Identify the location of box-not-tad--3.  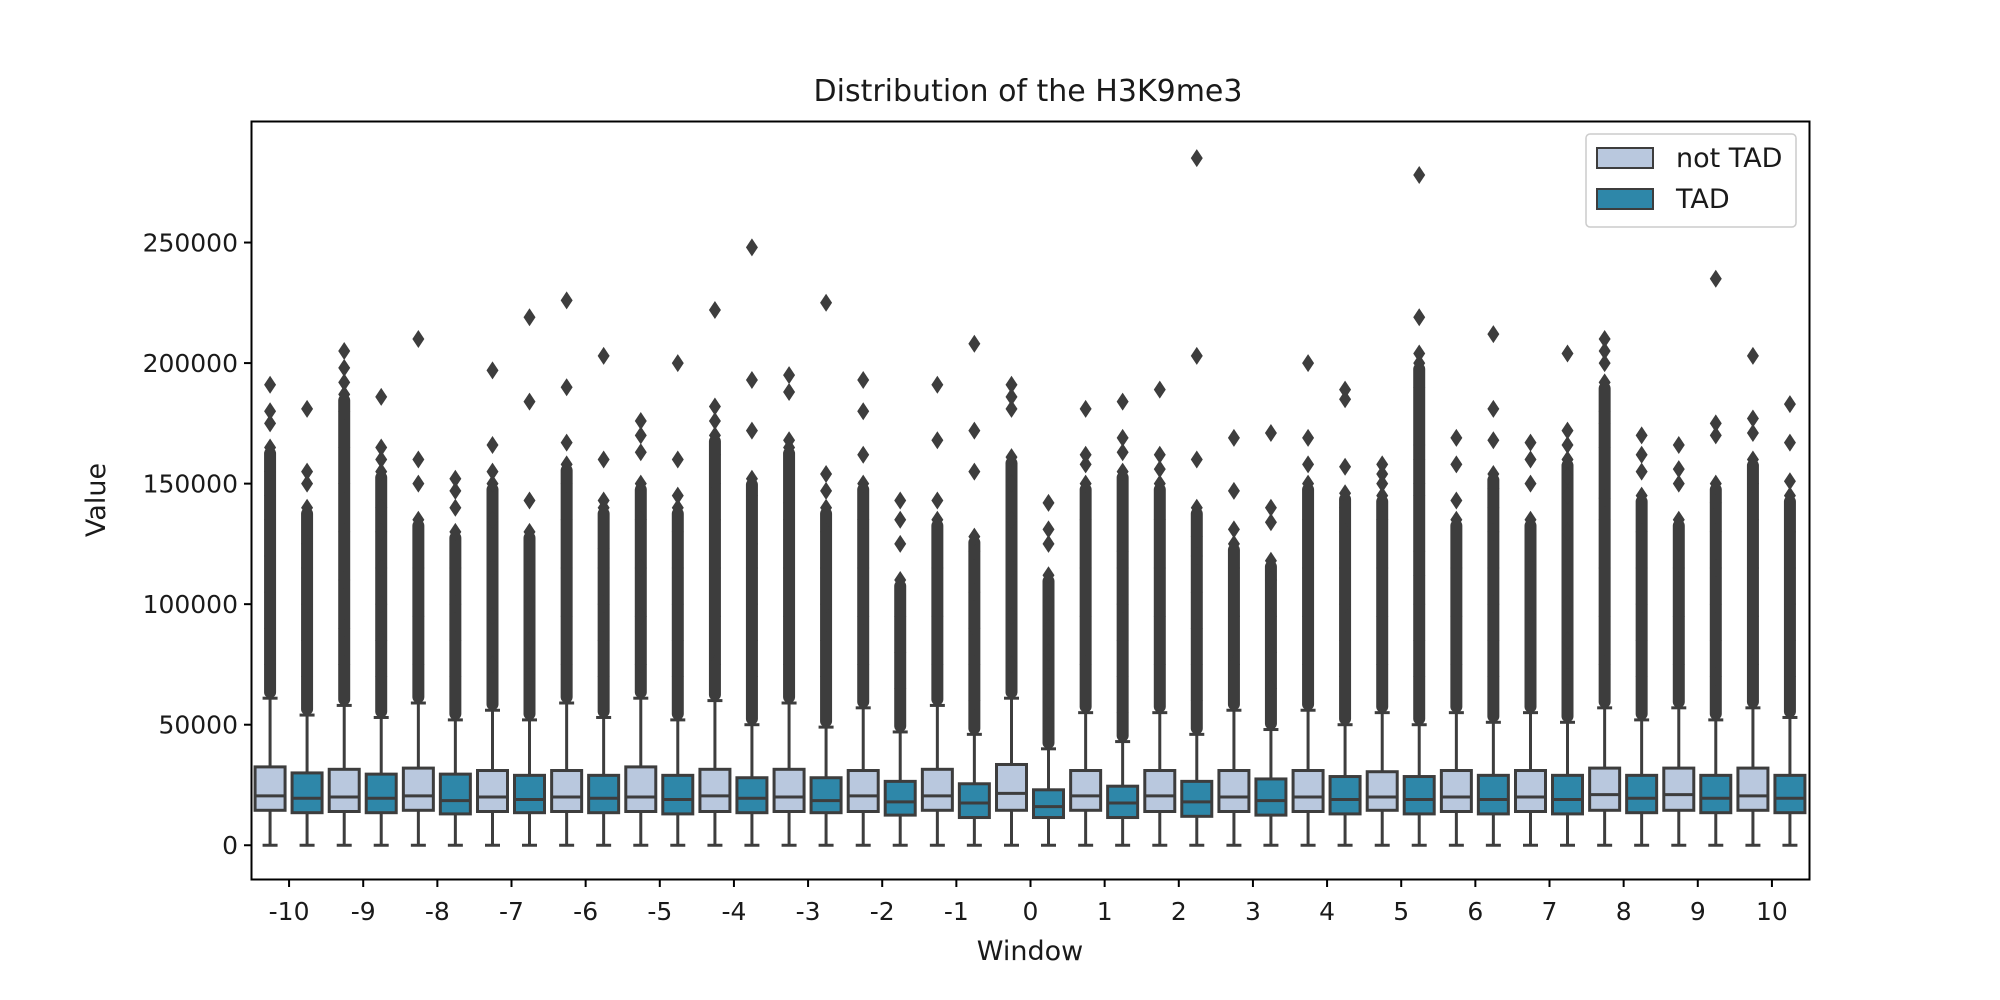
(789, 606).